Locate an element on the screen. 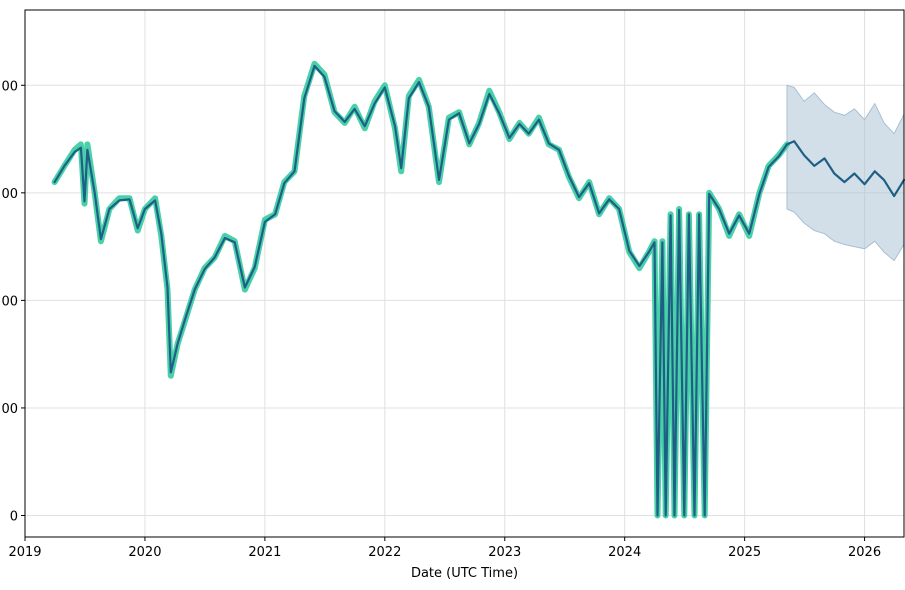 This screenshot has height=590, width=905. x-tick-label: 2019 is located at coordinates (24, 552).